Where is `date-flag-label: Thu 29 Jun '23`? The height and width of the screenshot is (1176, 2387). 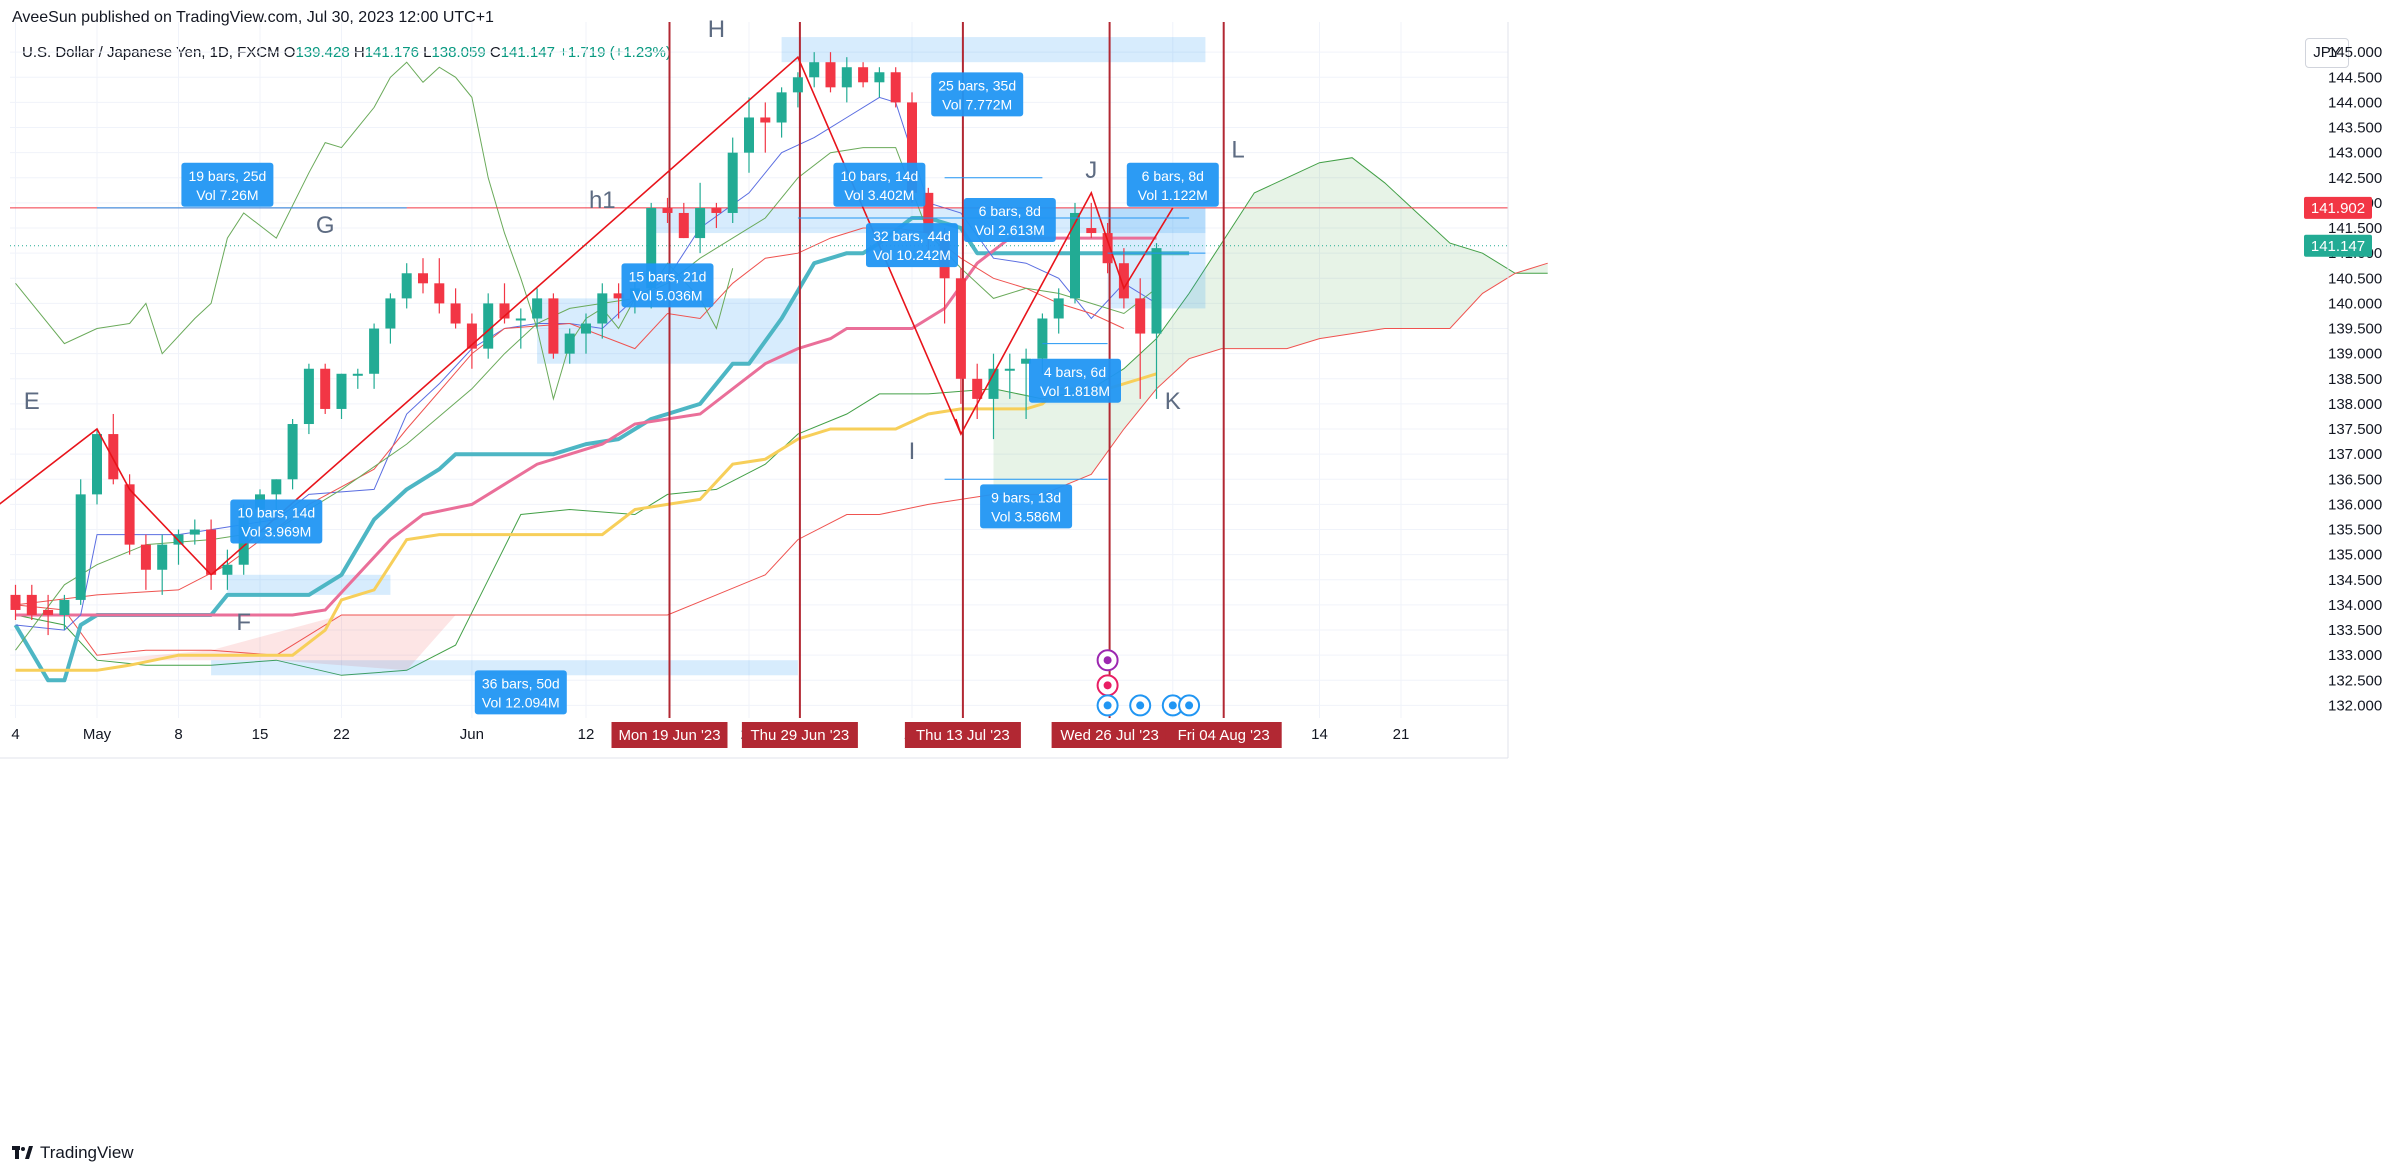 date-flag-label: Thu 29 Jun '23 is located at coordinates (800, 735).